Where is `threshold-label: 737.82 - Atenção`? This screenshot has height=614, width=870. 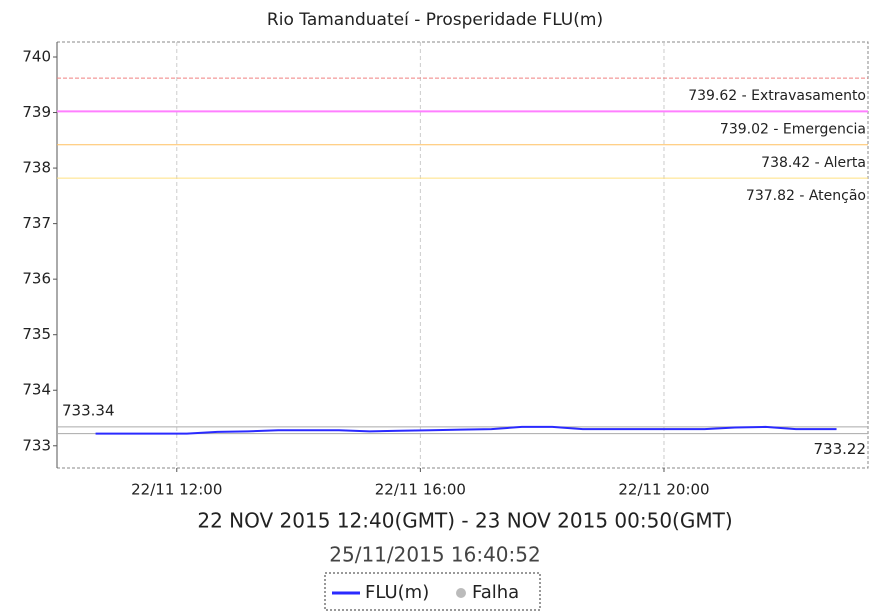 threshold-label: 737.82 - Atenção is located at coordinates (806, 196).